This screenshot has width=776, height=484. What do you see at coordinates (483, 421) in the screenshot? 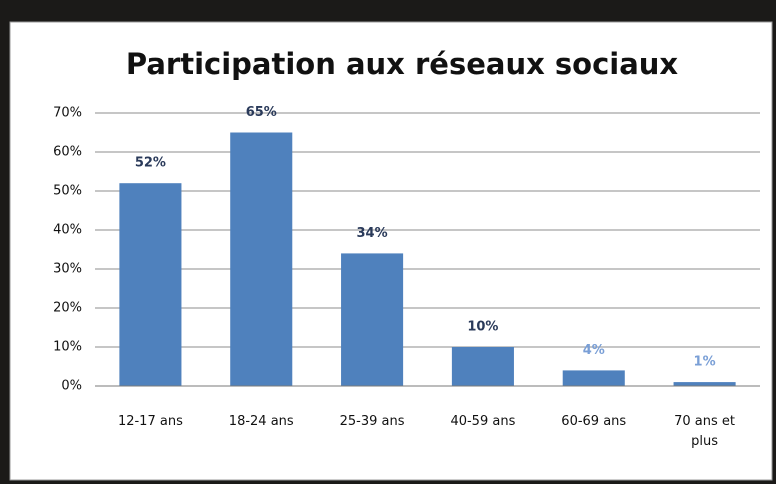
I see `x-tick-label: 40-59 ans` at bounding box center [483, 421].